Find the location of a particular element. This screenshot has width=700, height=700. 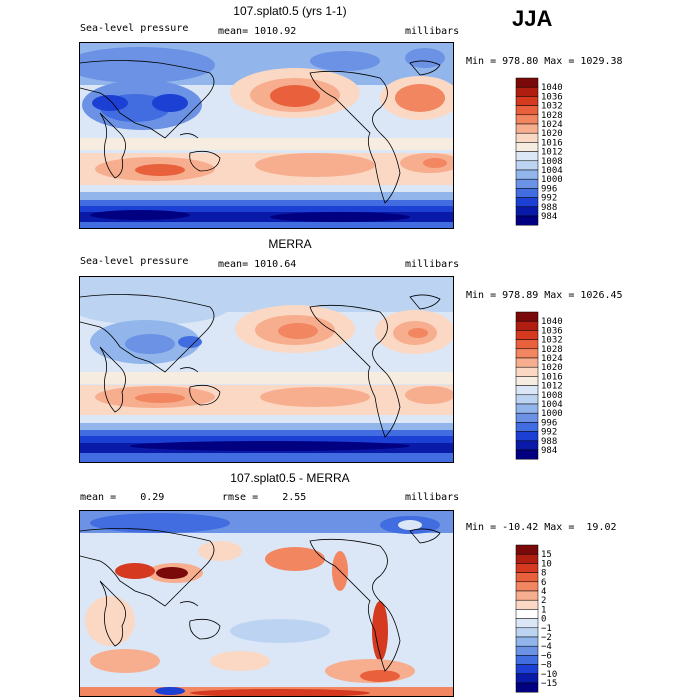

panel-3-rmse: rmse = 2.55 is located at coordinates (264, 497).